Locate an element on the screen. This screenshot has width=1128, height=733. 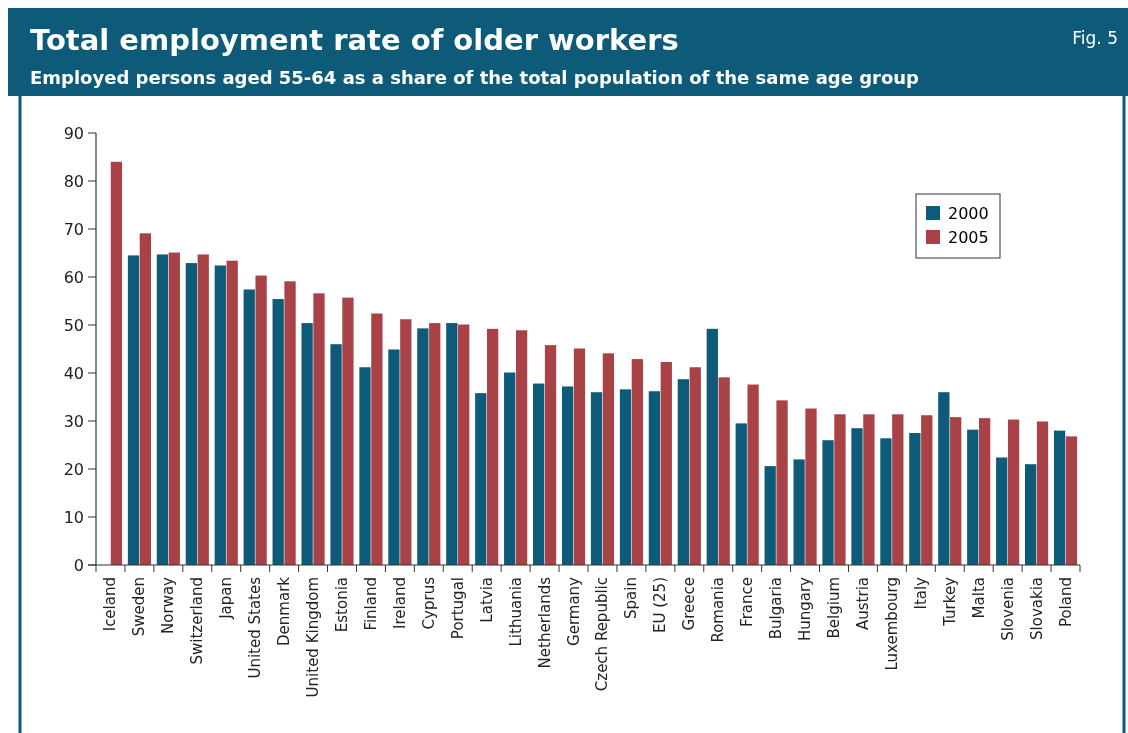
y-tick-label: 20 is located at coordinates (73, 469).